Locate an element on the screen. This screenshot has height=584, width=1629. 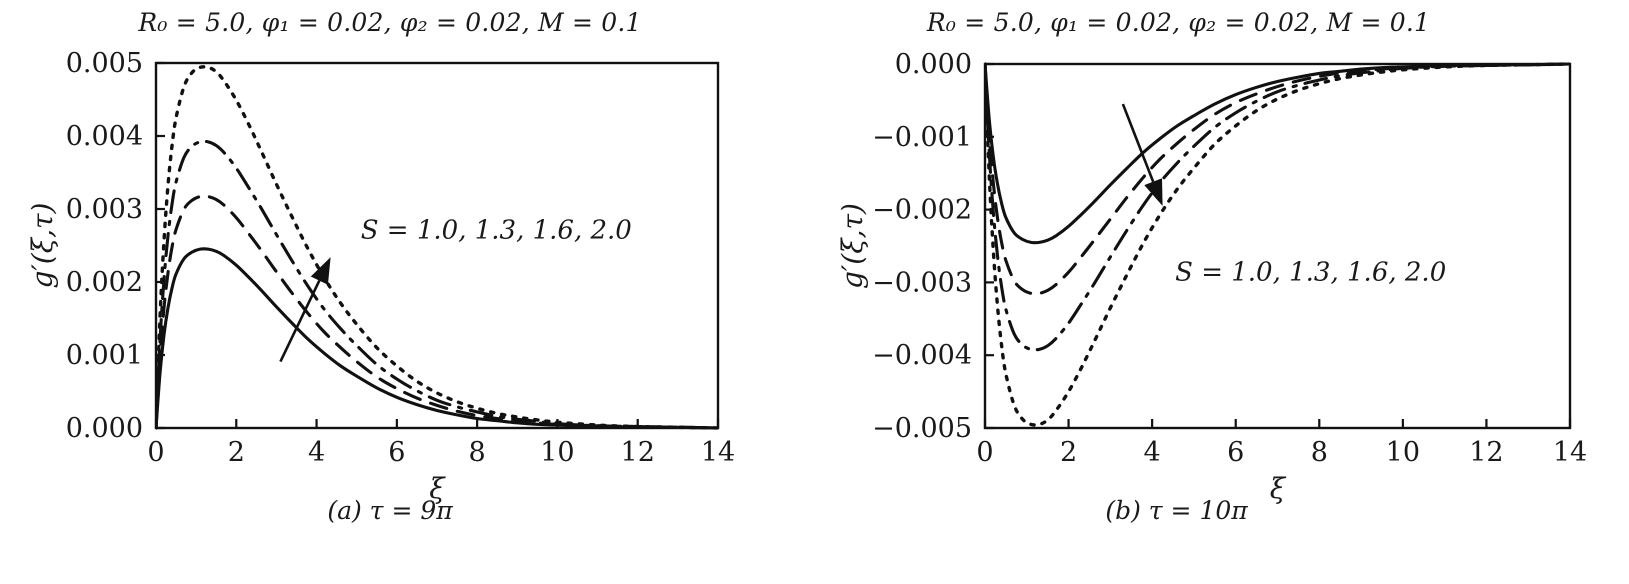
y-tick-label: −0.003 is located at coordinates (922, 282).